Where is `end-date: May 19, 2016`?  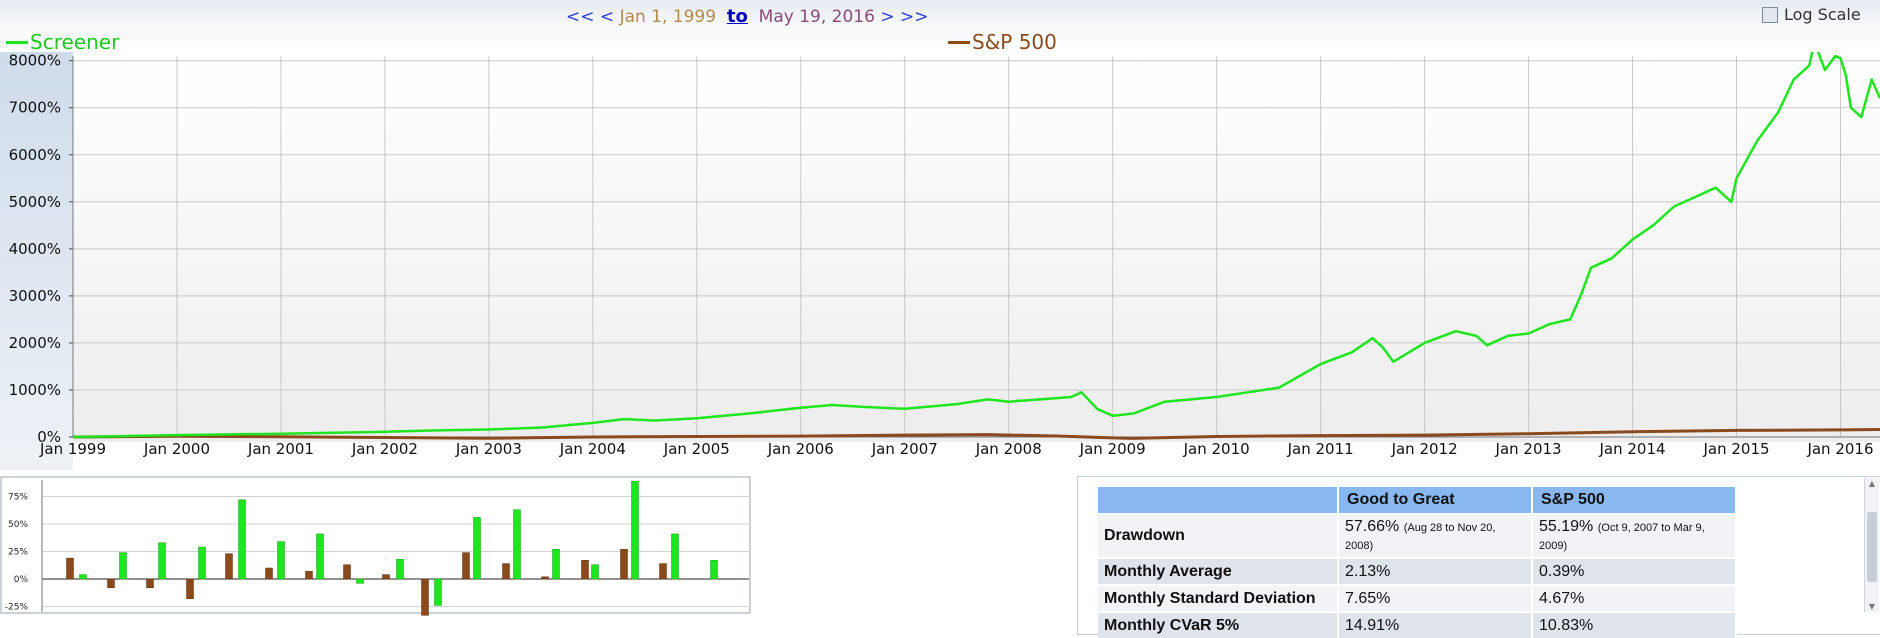 end-date: May 19, 2016 is located at coordinates (816, 17).